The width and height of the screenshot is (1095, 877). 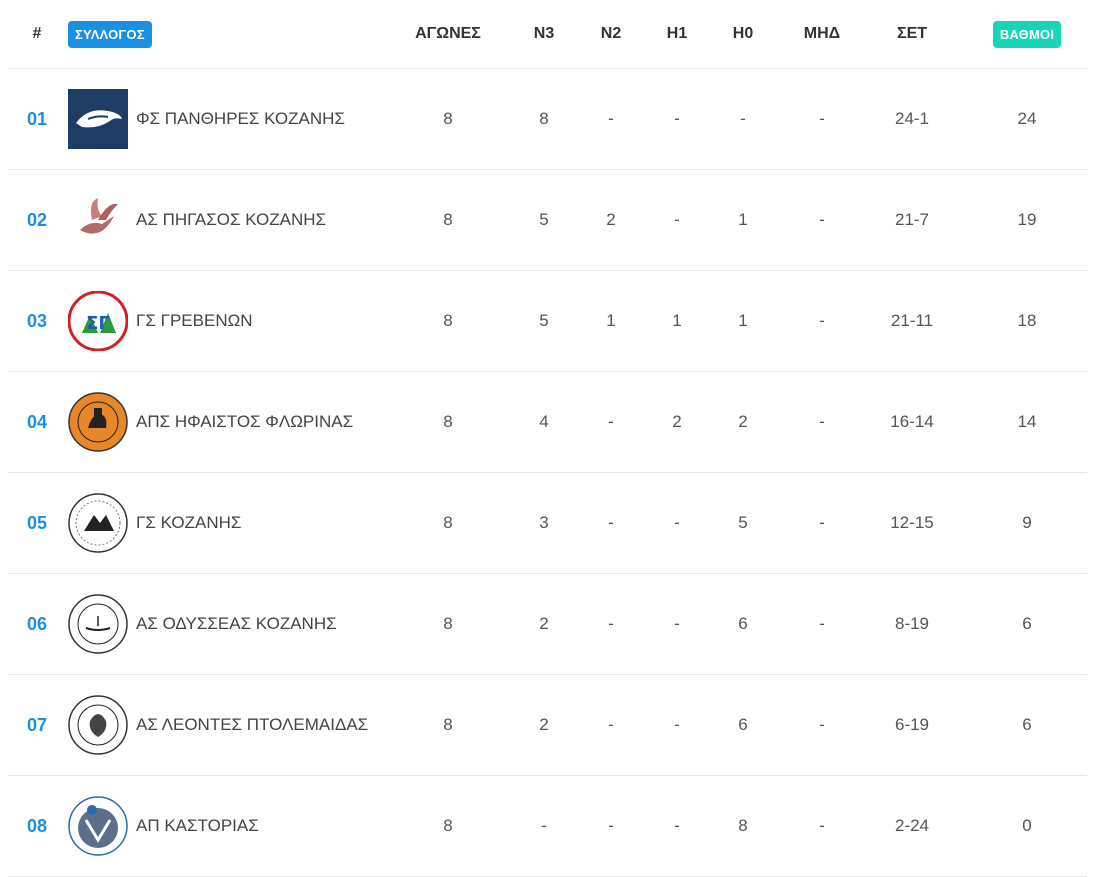 What do you see at coordinates (544, 825) in the screenshot?
I see `wins-3: -` at bounding box center [544, 825].